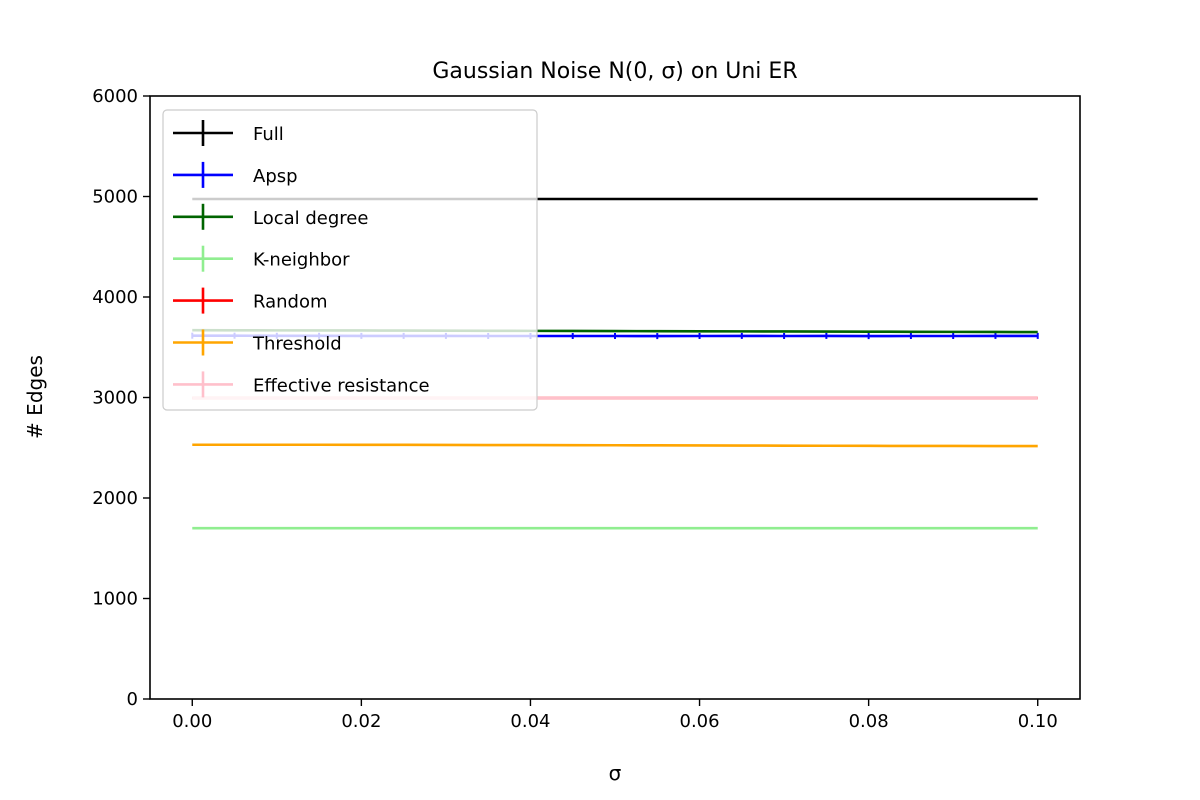 The width and height of the screenshot is (1200, 800). What do you see at coordinates (1038, 721) in the screenshot?
I see `x-tick-label: 0.10` at bounding box center [1038, 721].